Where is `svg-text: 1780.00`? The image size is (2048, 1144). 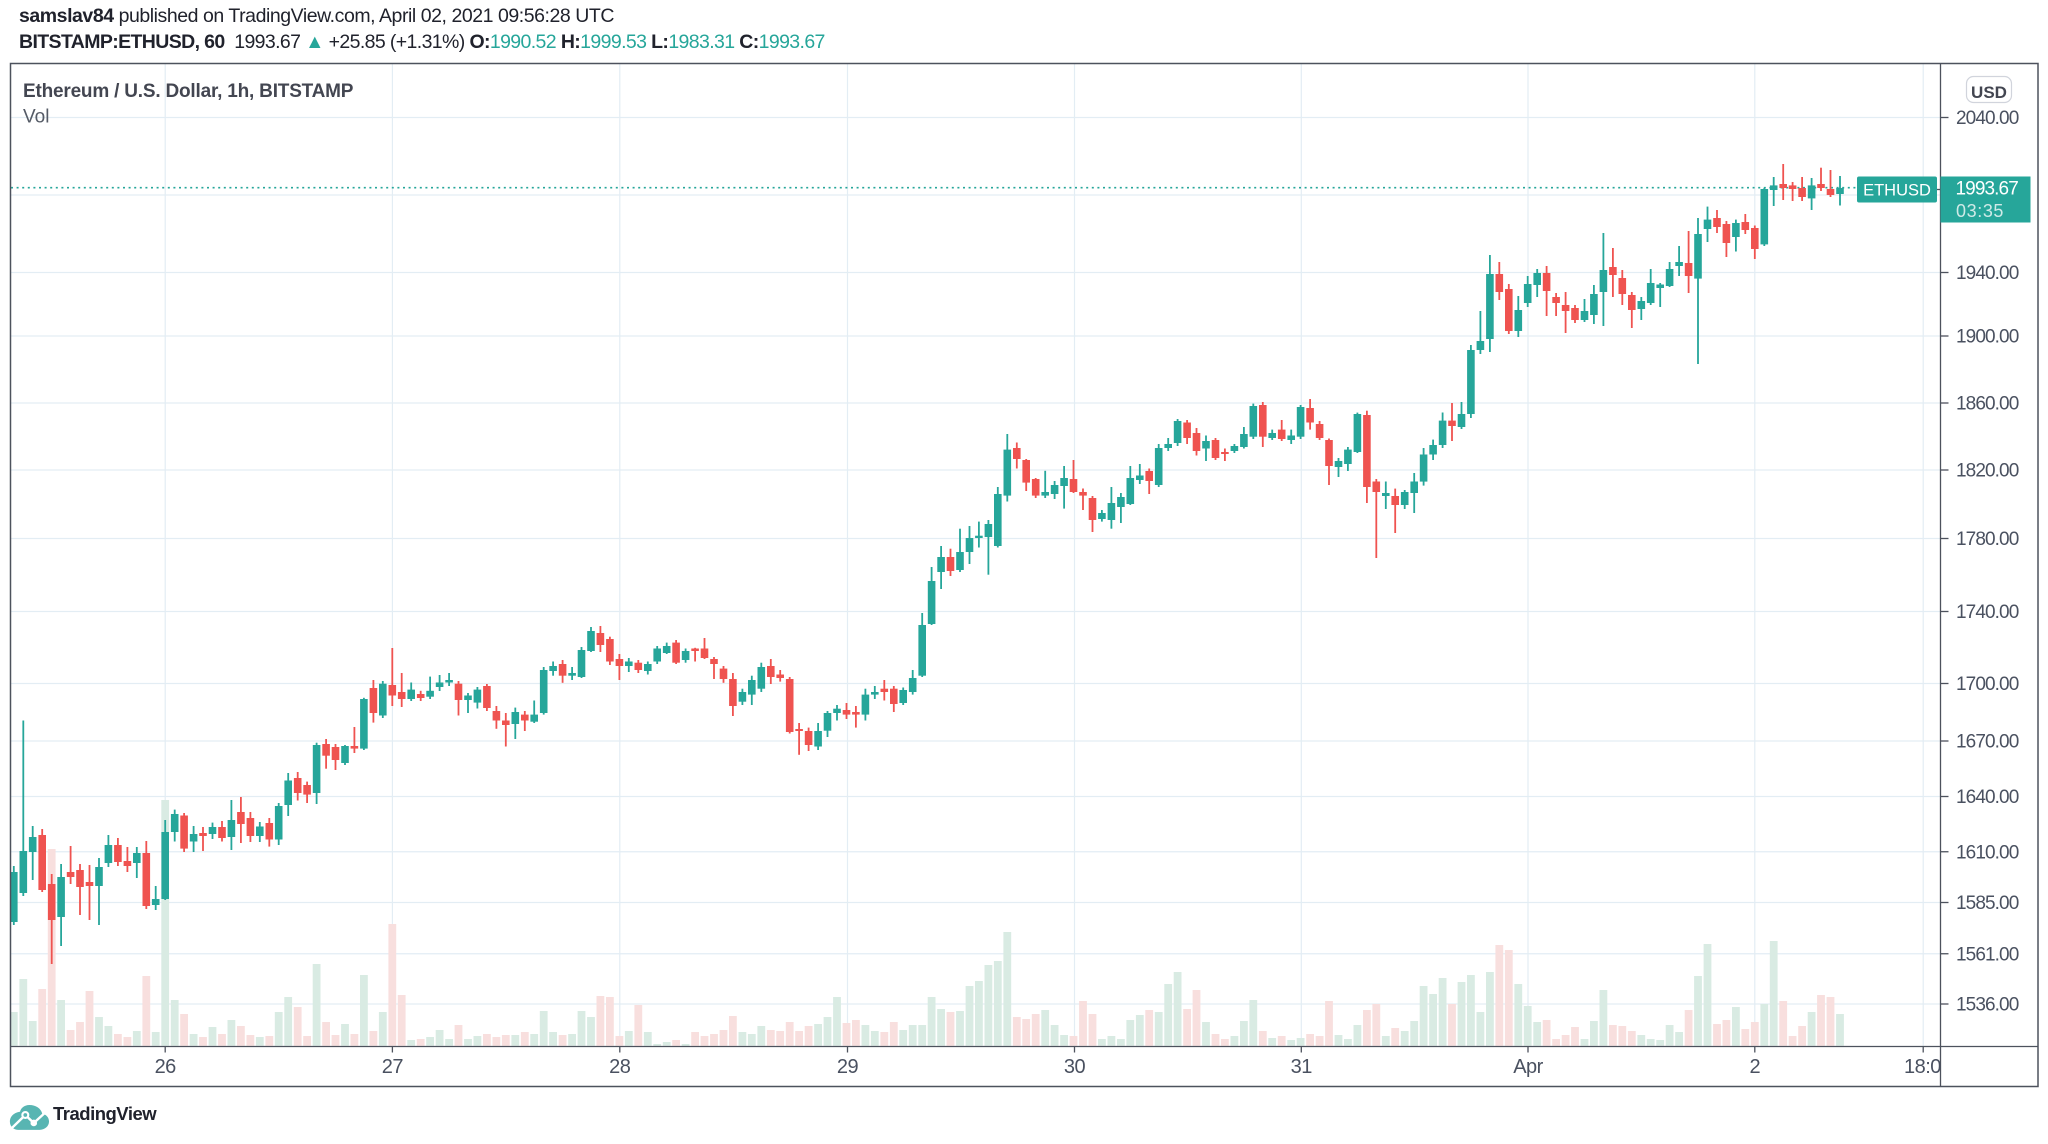 svg-text: 1780.00 is located at coordinates (1987, 539).